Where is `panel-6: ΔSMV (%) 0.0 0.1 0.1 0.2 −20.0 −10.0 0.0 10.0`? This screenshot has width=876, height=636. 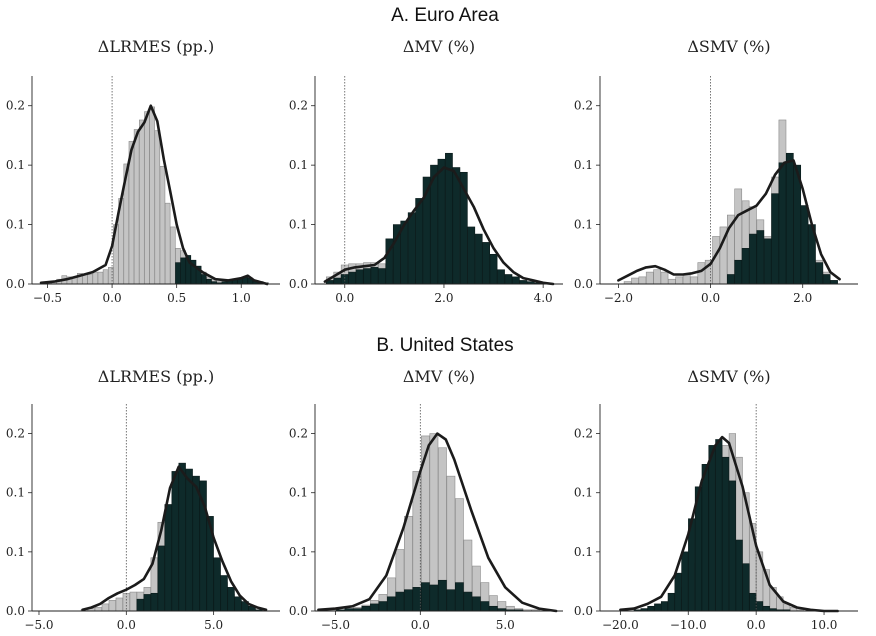 panel-6: ΔSMV (%) 0.0 0.1 0.1 0.2 −20.0 −10.0 0.0 10.0 is located at coordinates (716, 499).